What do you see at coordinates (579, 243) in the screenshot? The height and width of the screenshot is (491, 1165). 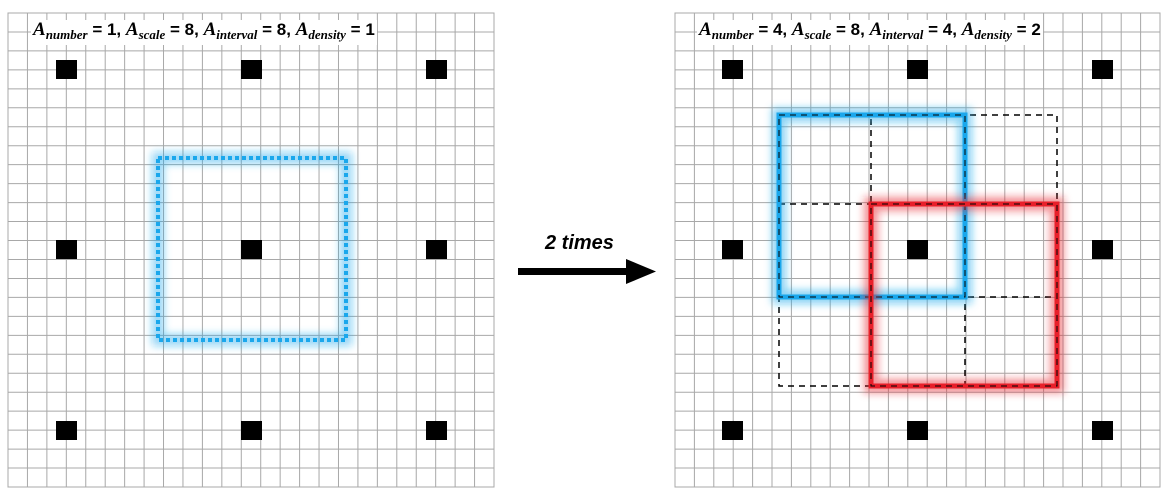 I see `arrow-label: 2 times` at bounding box center [579, 243].